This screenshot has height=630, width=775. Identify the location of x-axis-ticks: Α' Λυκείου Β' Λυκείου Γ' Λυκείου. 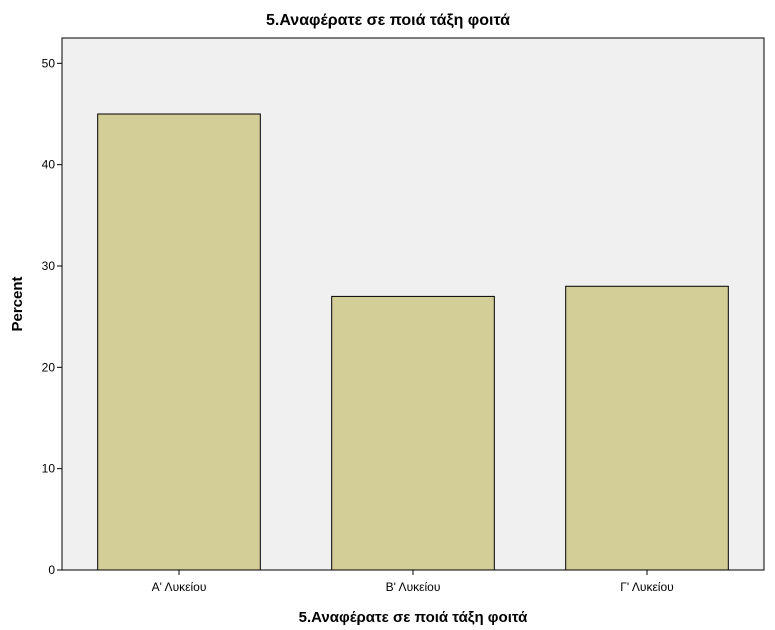
(413, 582).